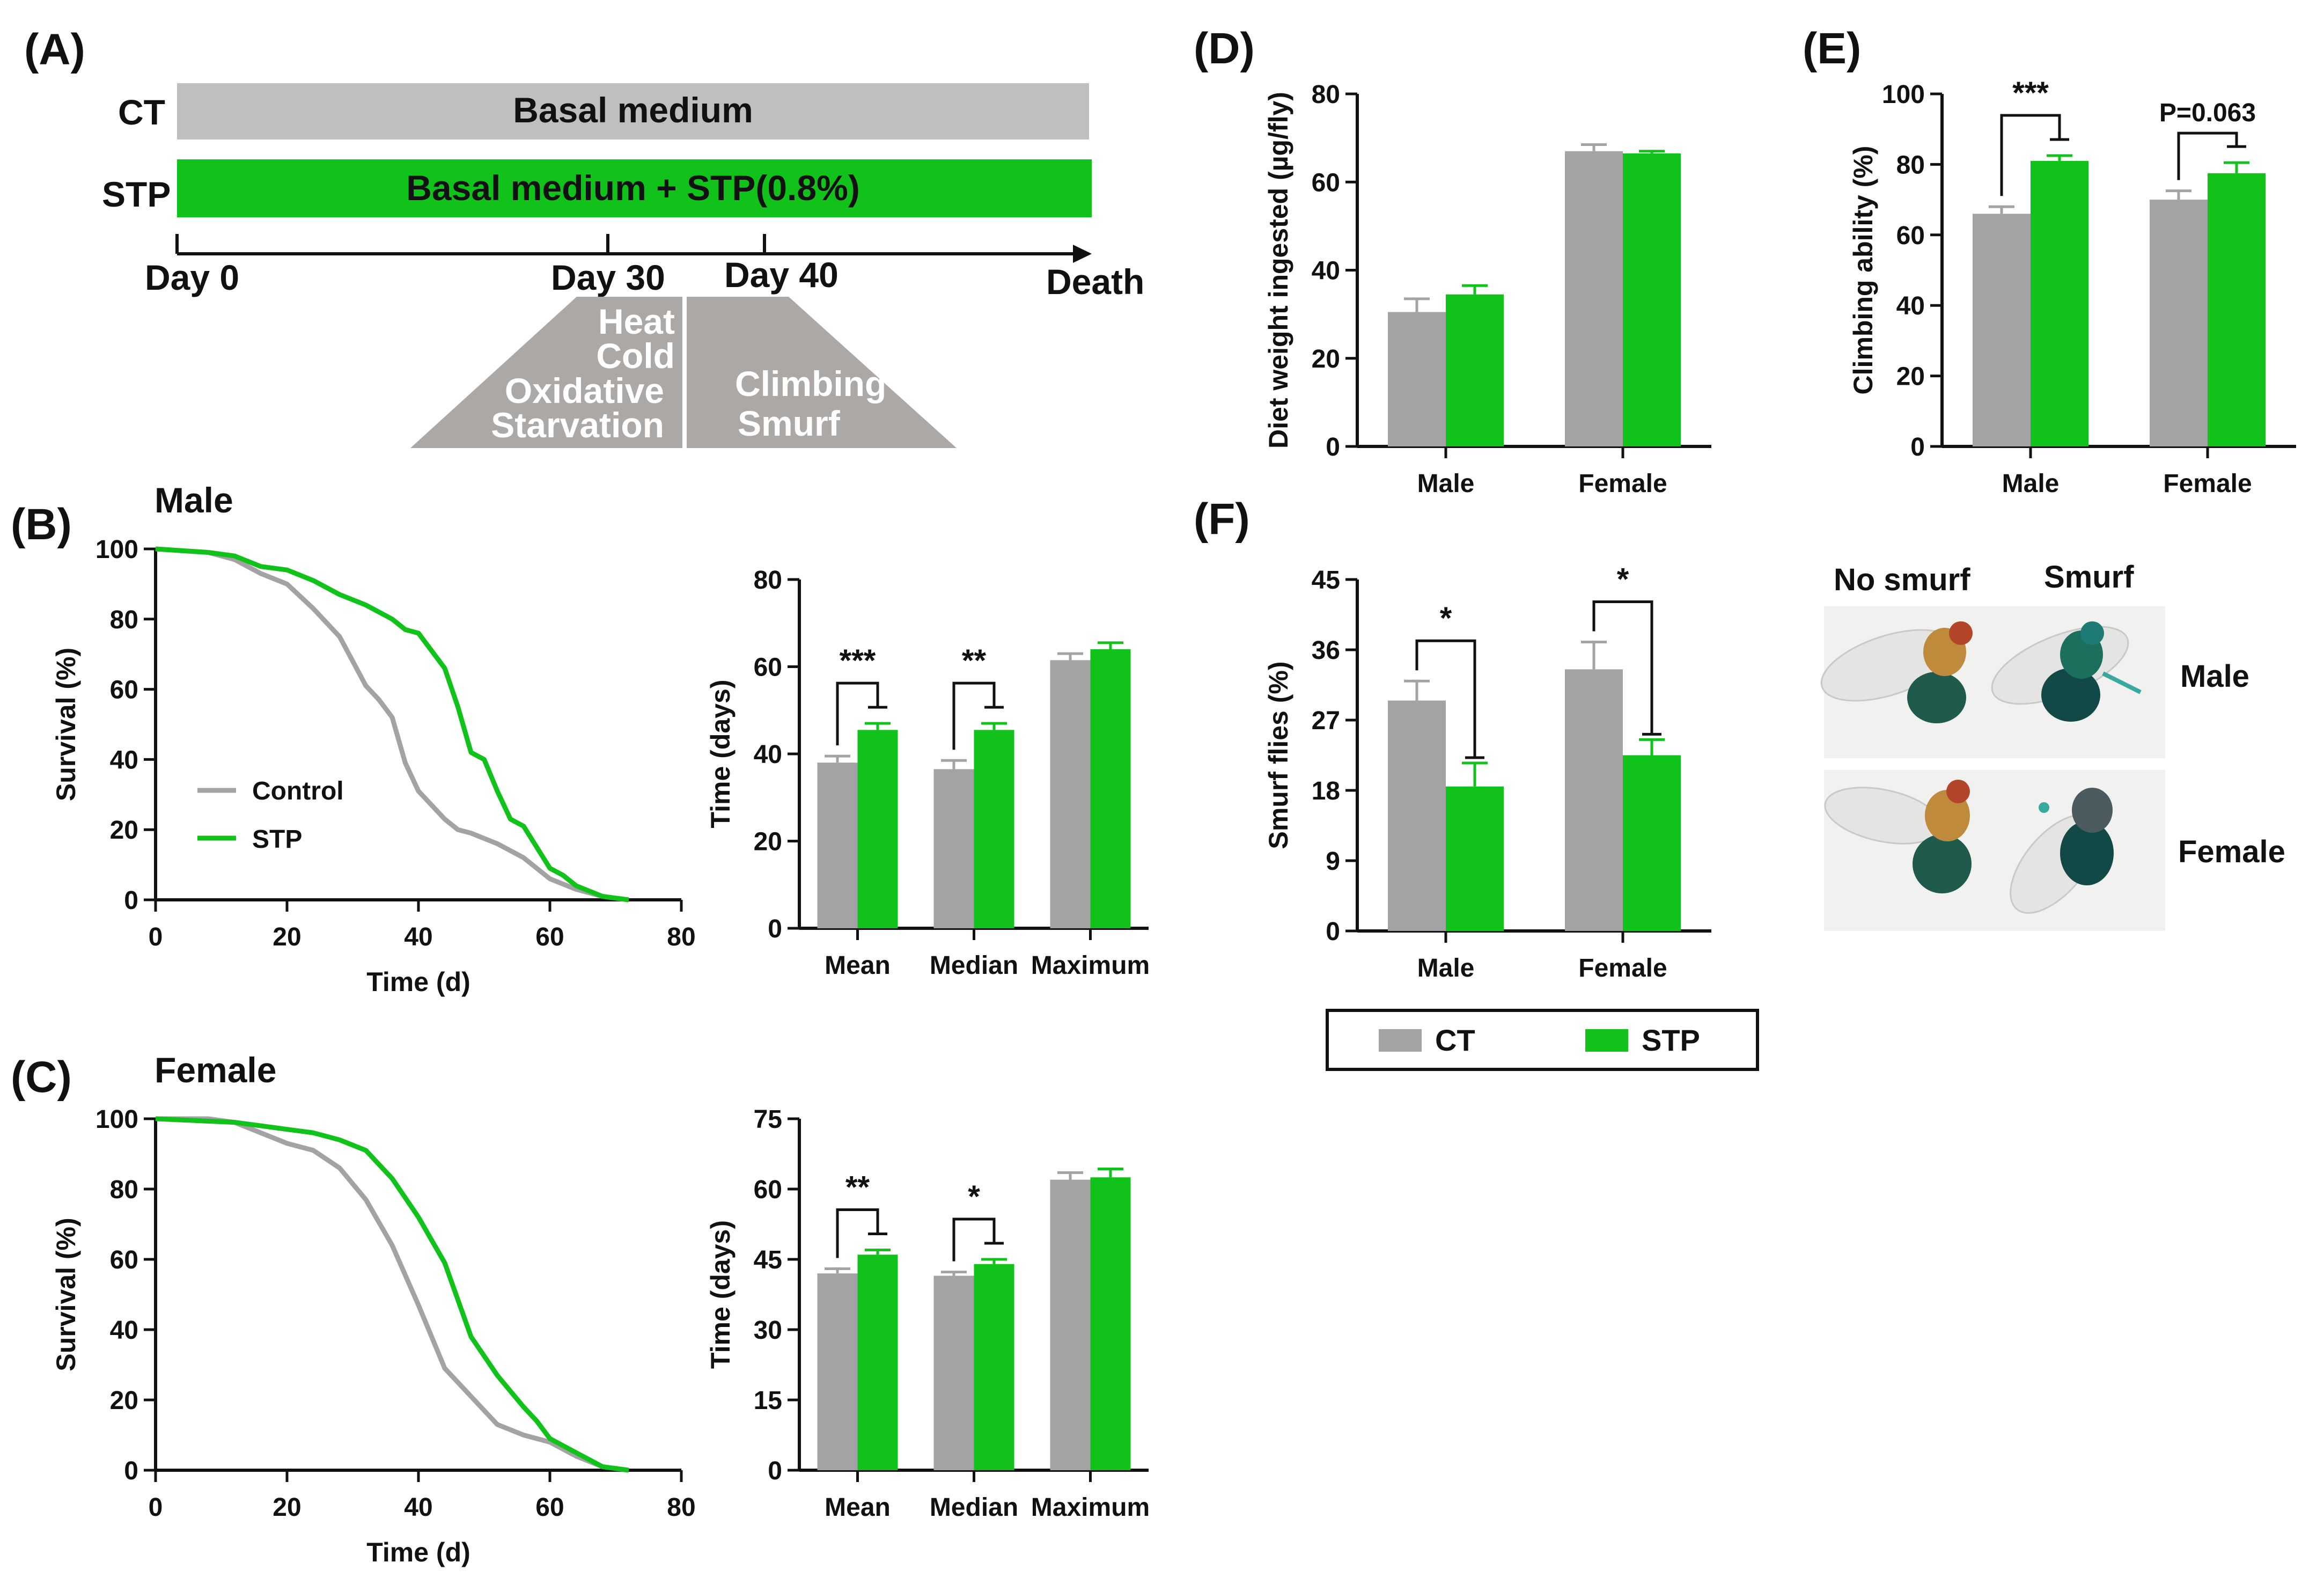 The image size is (2324, 1577). I want to click on legend-ct-label: CT, so click(1455, 1040).